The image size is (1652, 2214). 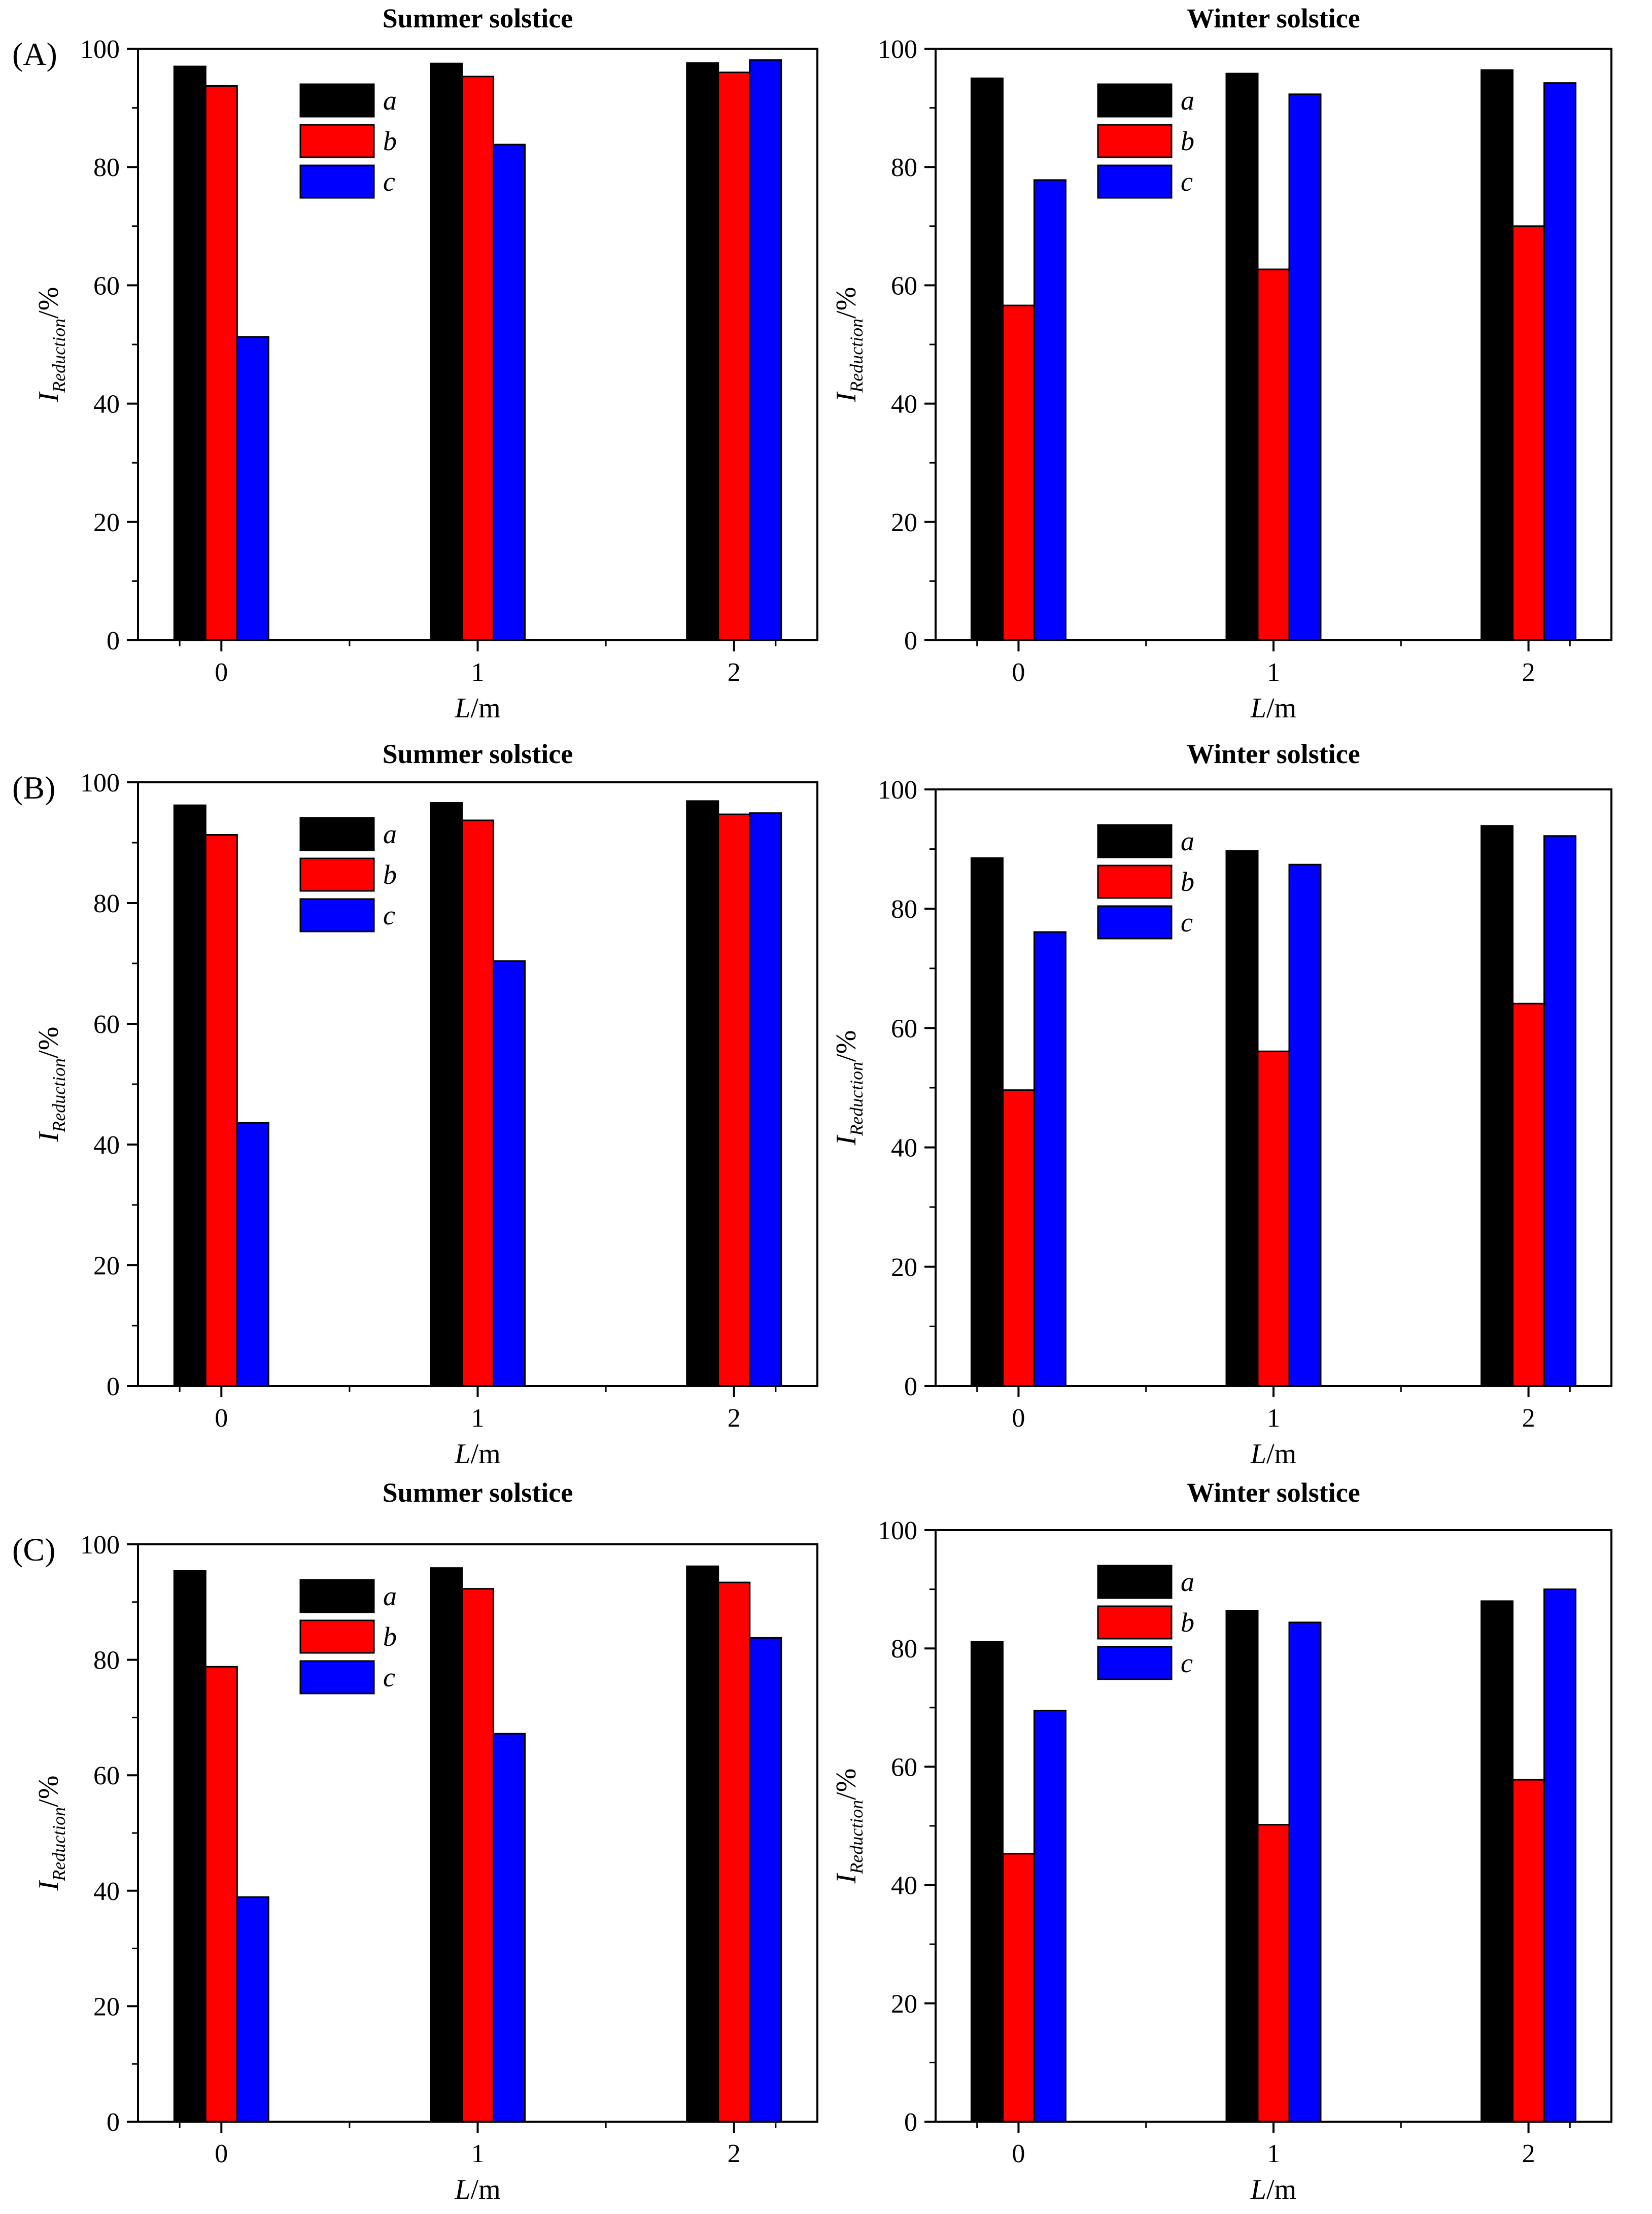 I want to click on panel-label: (C), so click(x=33, y=1550).